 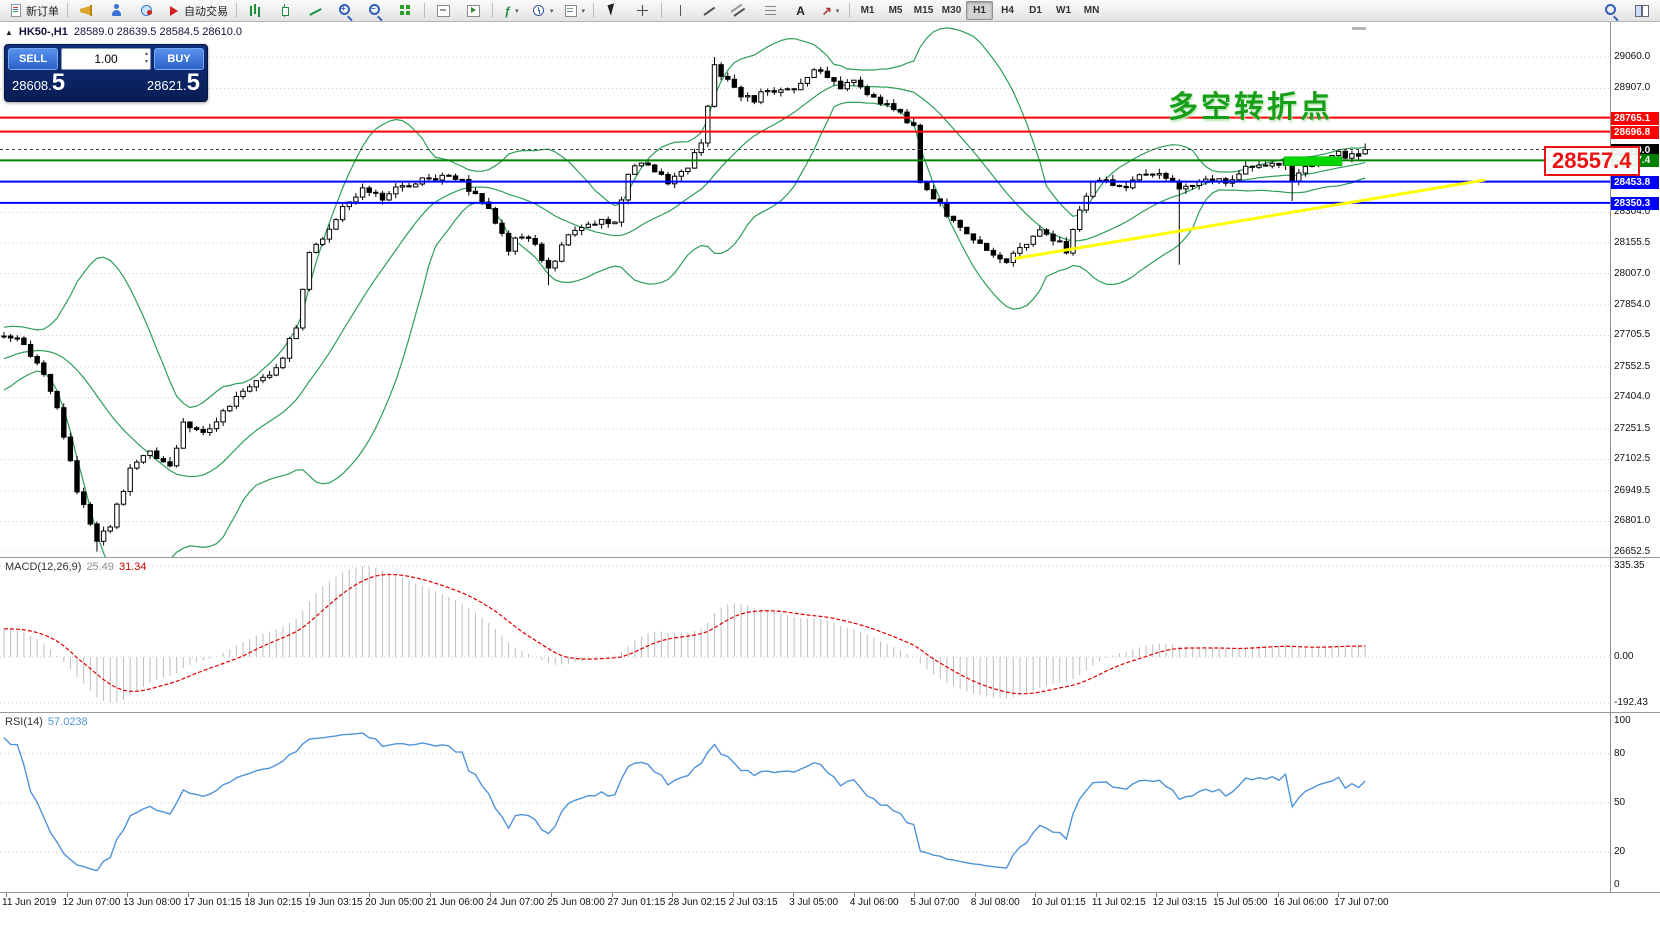 What do you see at coordinates (33, 59) in the screenshot?
I see `sell-button: SELL` at bounding box center [33, 59].